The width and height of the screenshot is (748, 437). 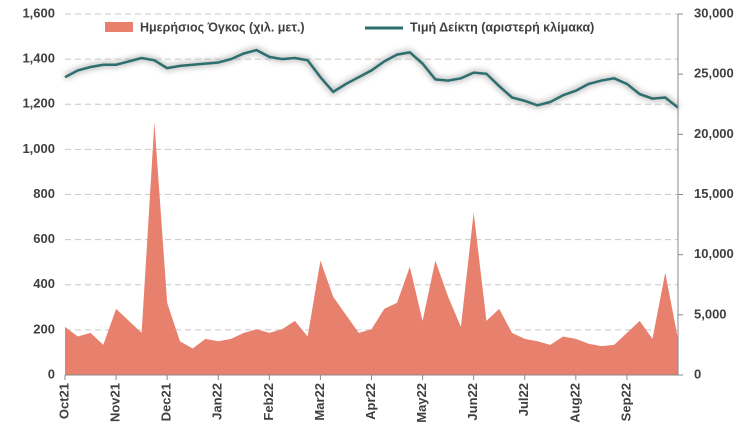 I want to click on legend-swatch, so click(x=119, y=27).